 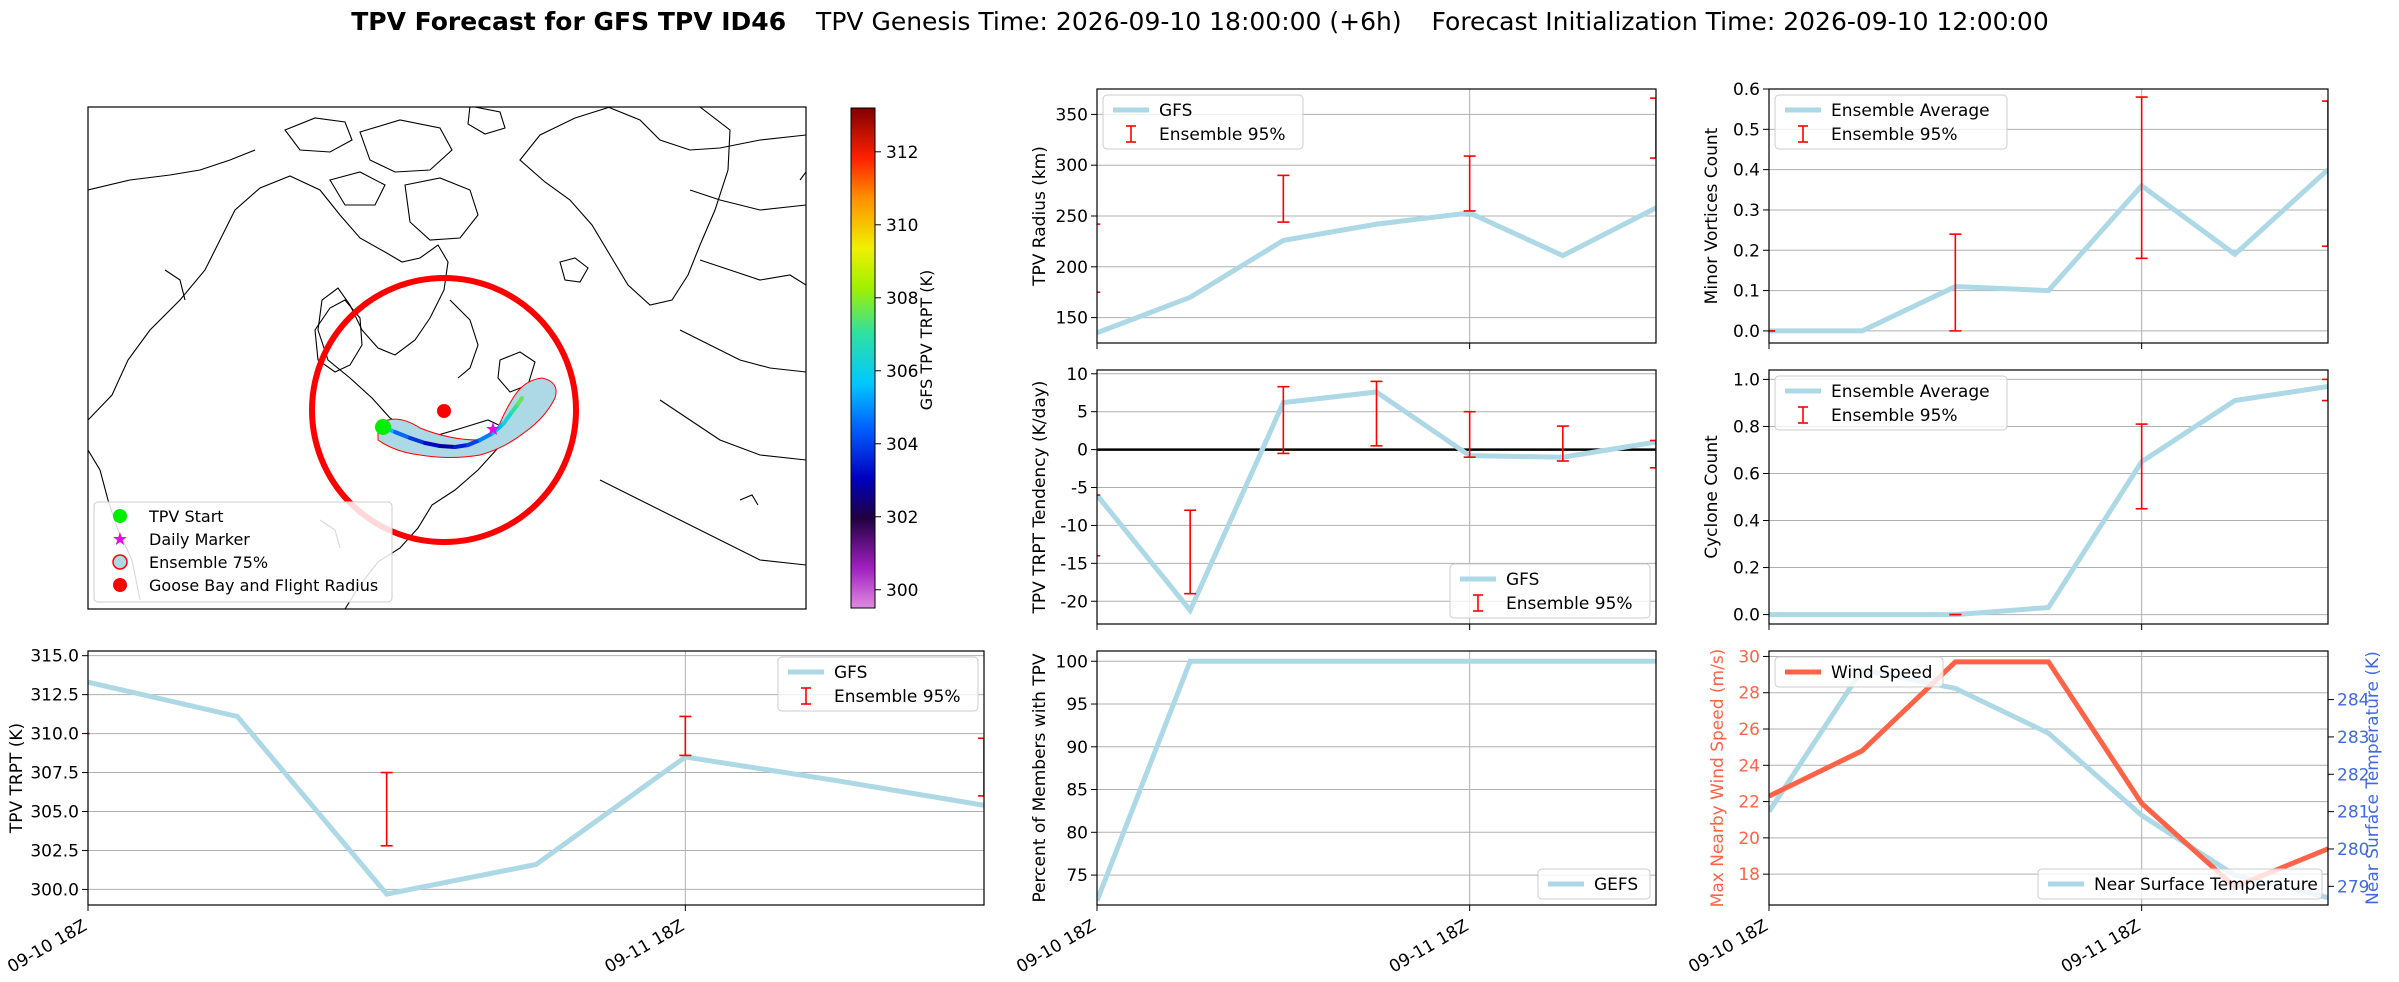 What do you see at coordinates (1074, 564) in the screenshot?
I see `y-tick-label: -15` at bounding box center [1074, 564].